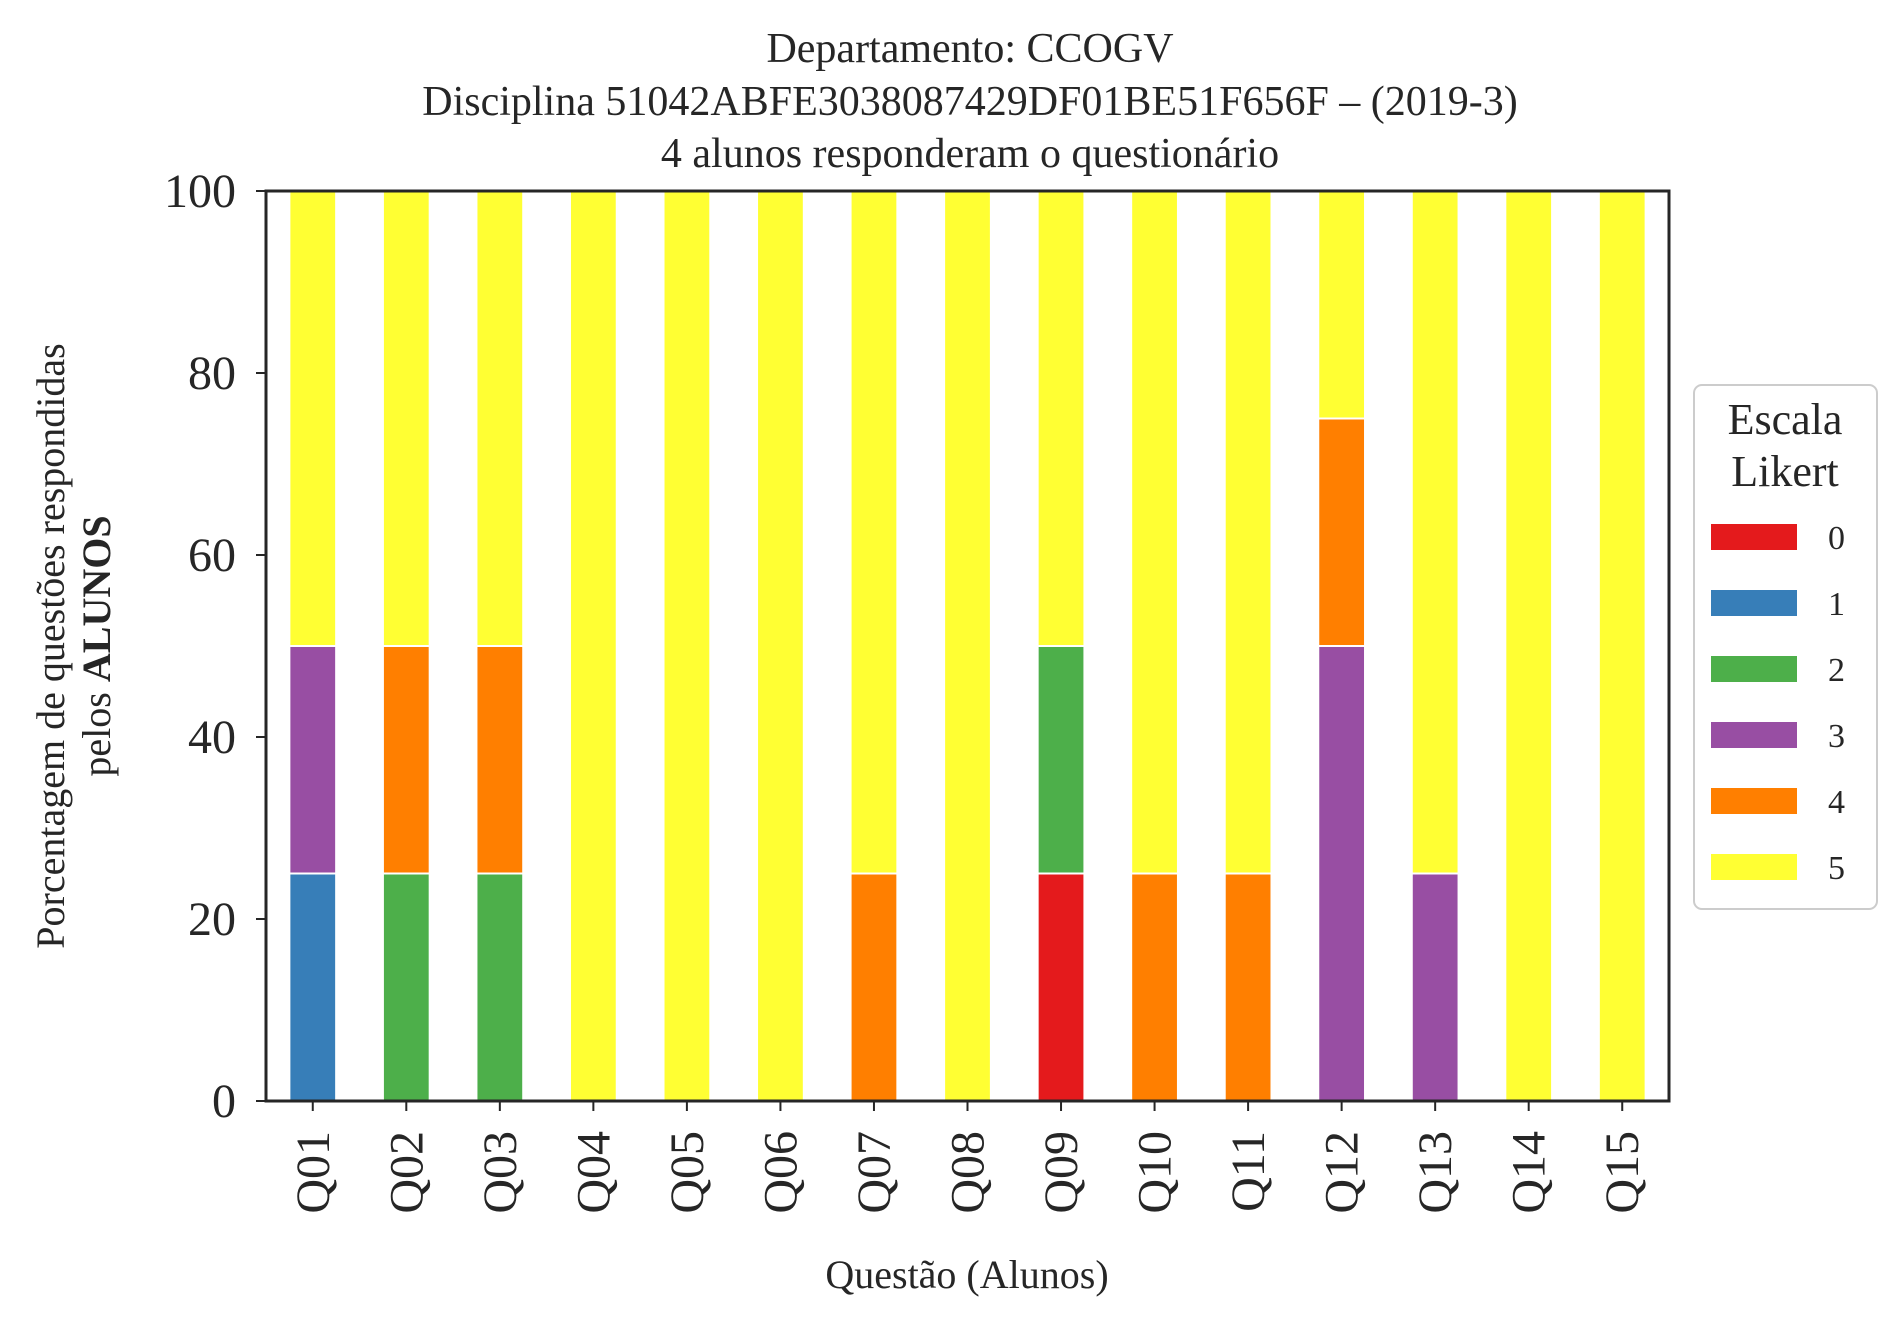  Describe the element at coordinates (1785, 471) in the screenshot. I see `legend-title-line-2: Likert` at that location.